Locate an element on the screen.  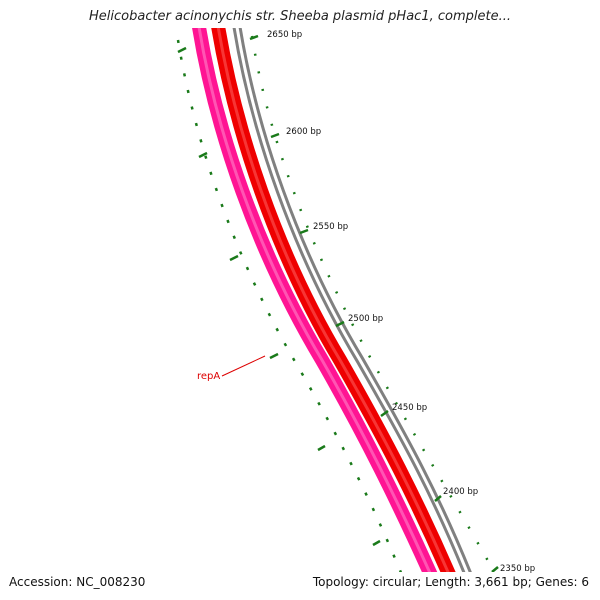
ruler-label: 2650 bp is located at coordinates (284, 35).